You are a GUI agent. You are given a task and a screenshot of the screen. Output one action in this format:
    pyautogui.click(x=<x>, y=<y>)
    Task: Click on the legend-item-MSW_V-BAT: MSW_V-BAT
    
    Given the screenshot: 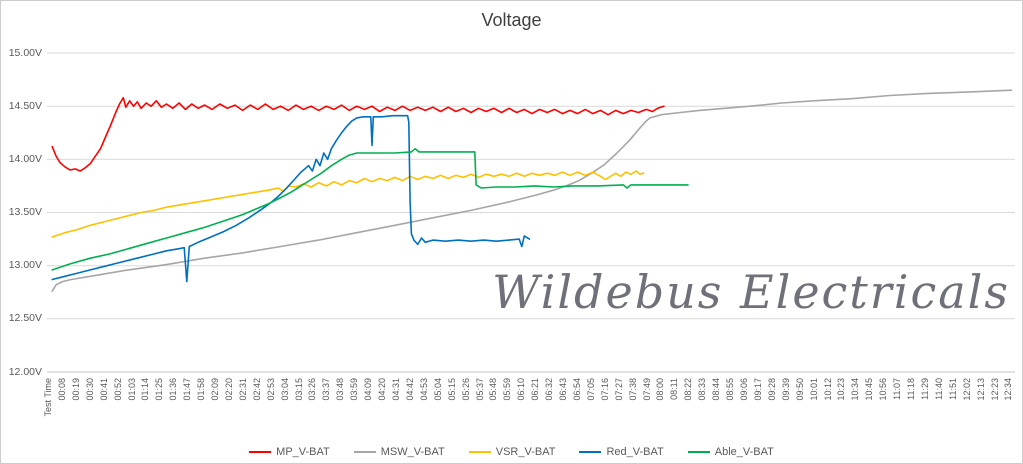 What is the action you would take?
    pyautogui.click(x=399, y=452)
    